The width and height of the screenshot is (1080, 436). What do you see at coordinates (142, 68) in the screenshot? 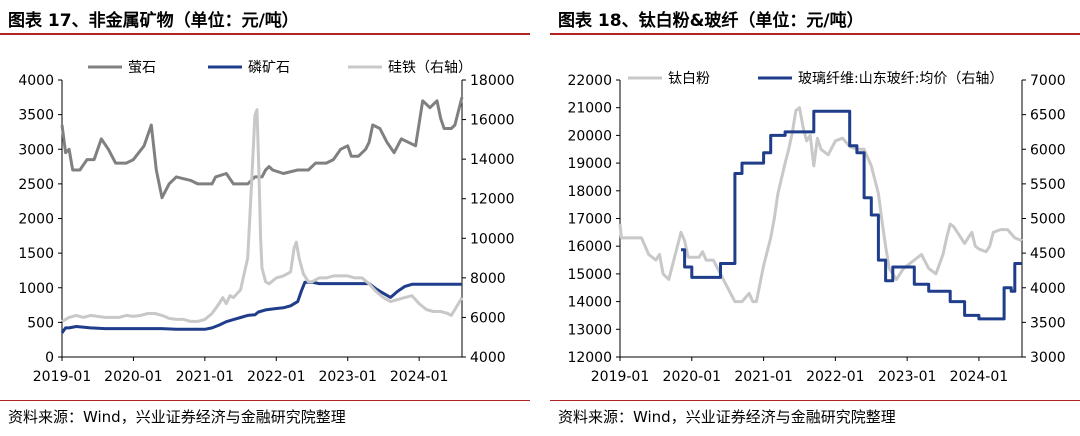
I see `legend-label-0: 萤石` at bounding box center [142, 68].